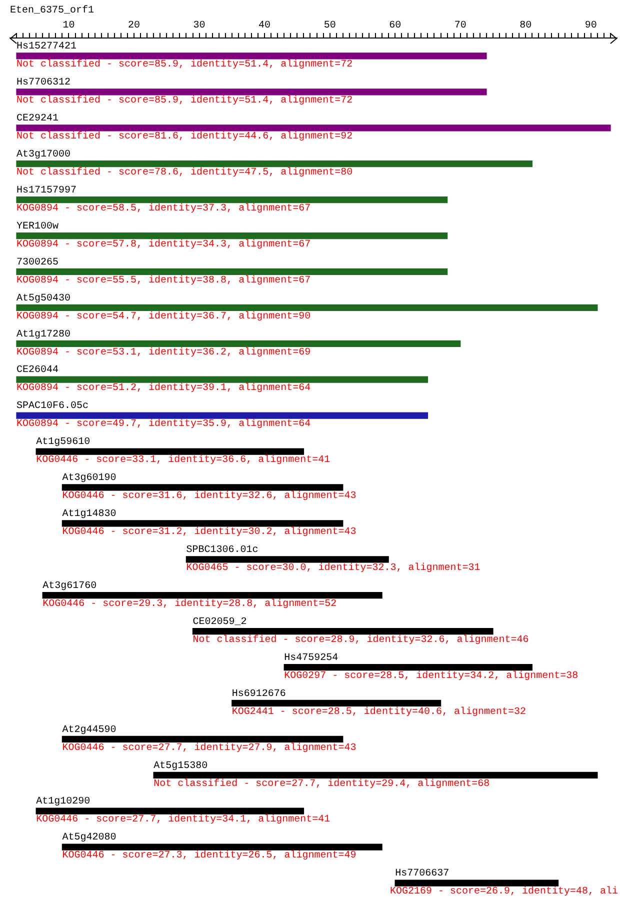  Describe the element at coordinates (163, 424) in the screenshot. I see `data-label: KOG0894 - score=49.7, identity=35.9, alignment=64` at that location.